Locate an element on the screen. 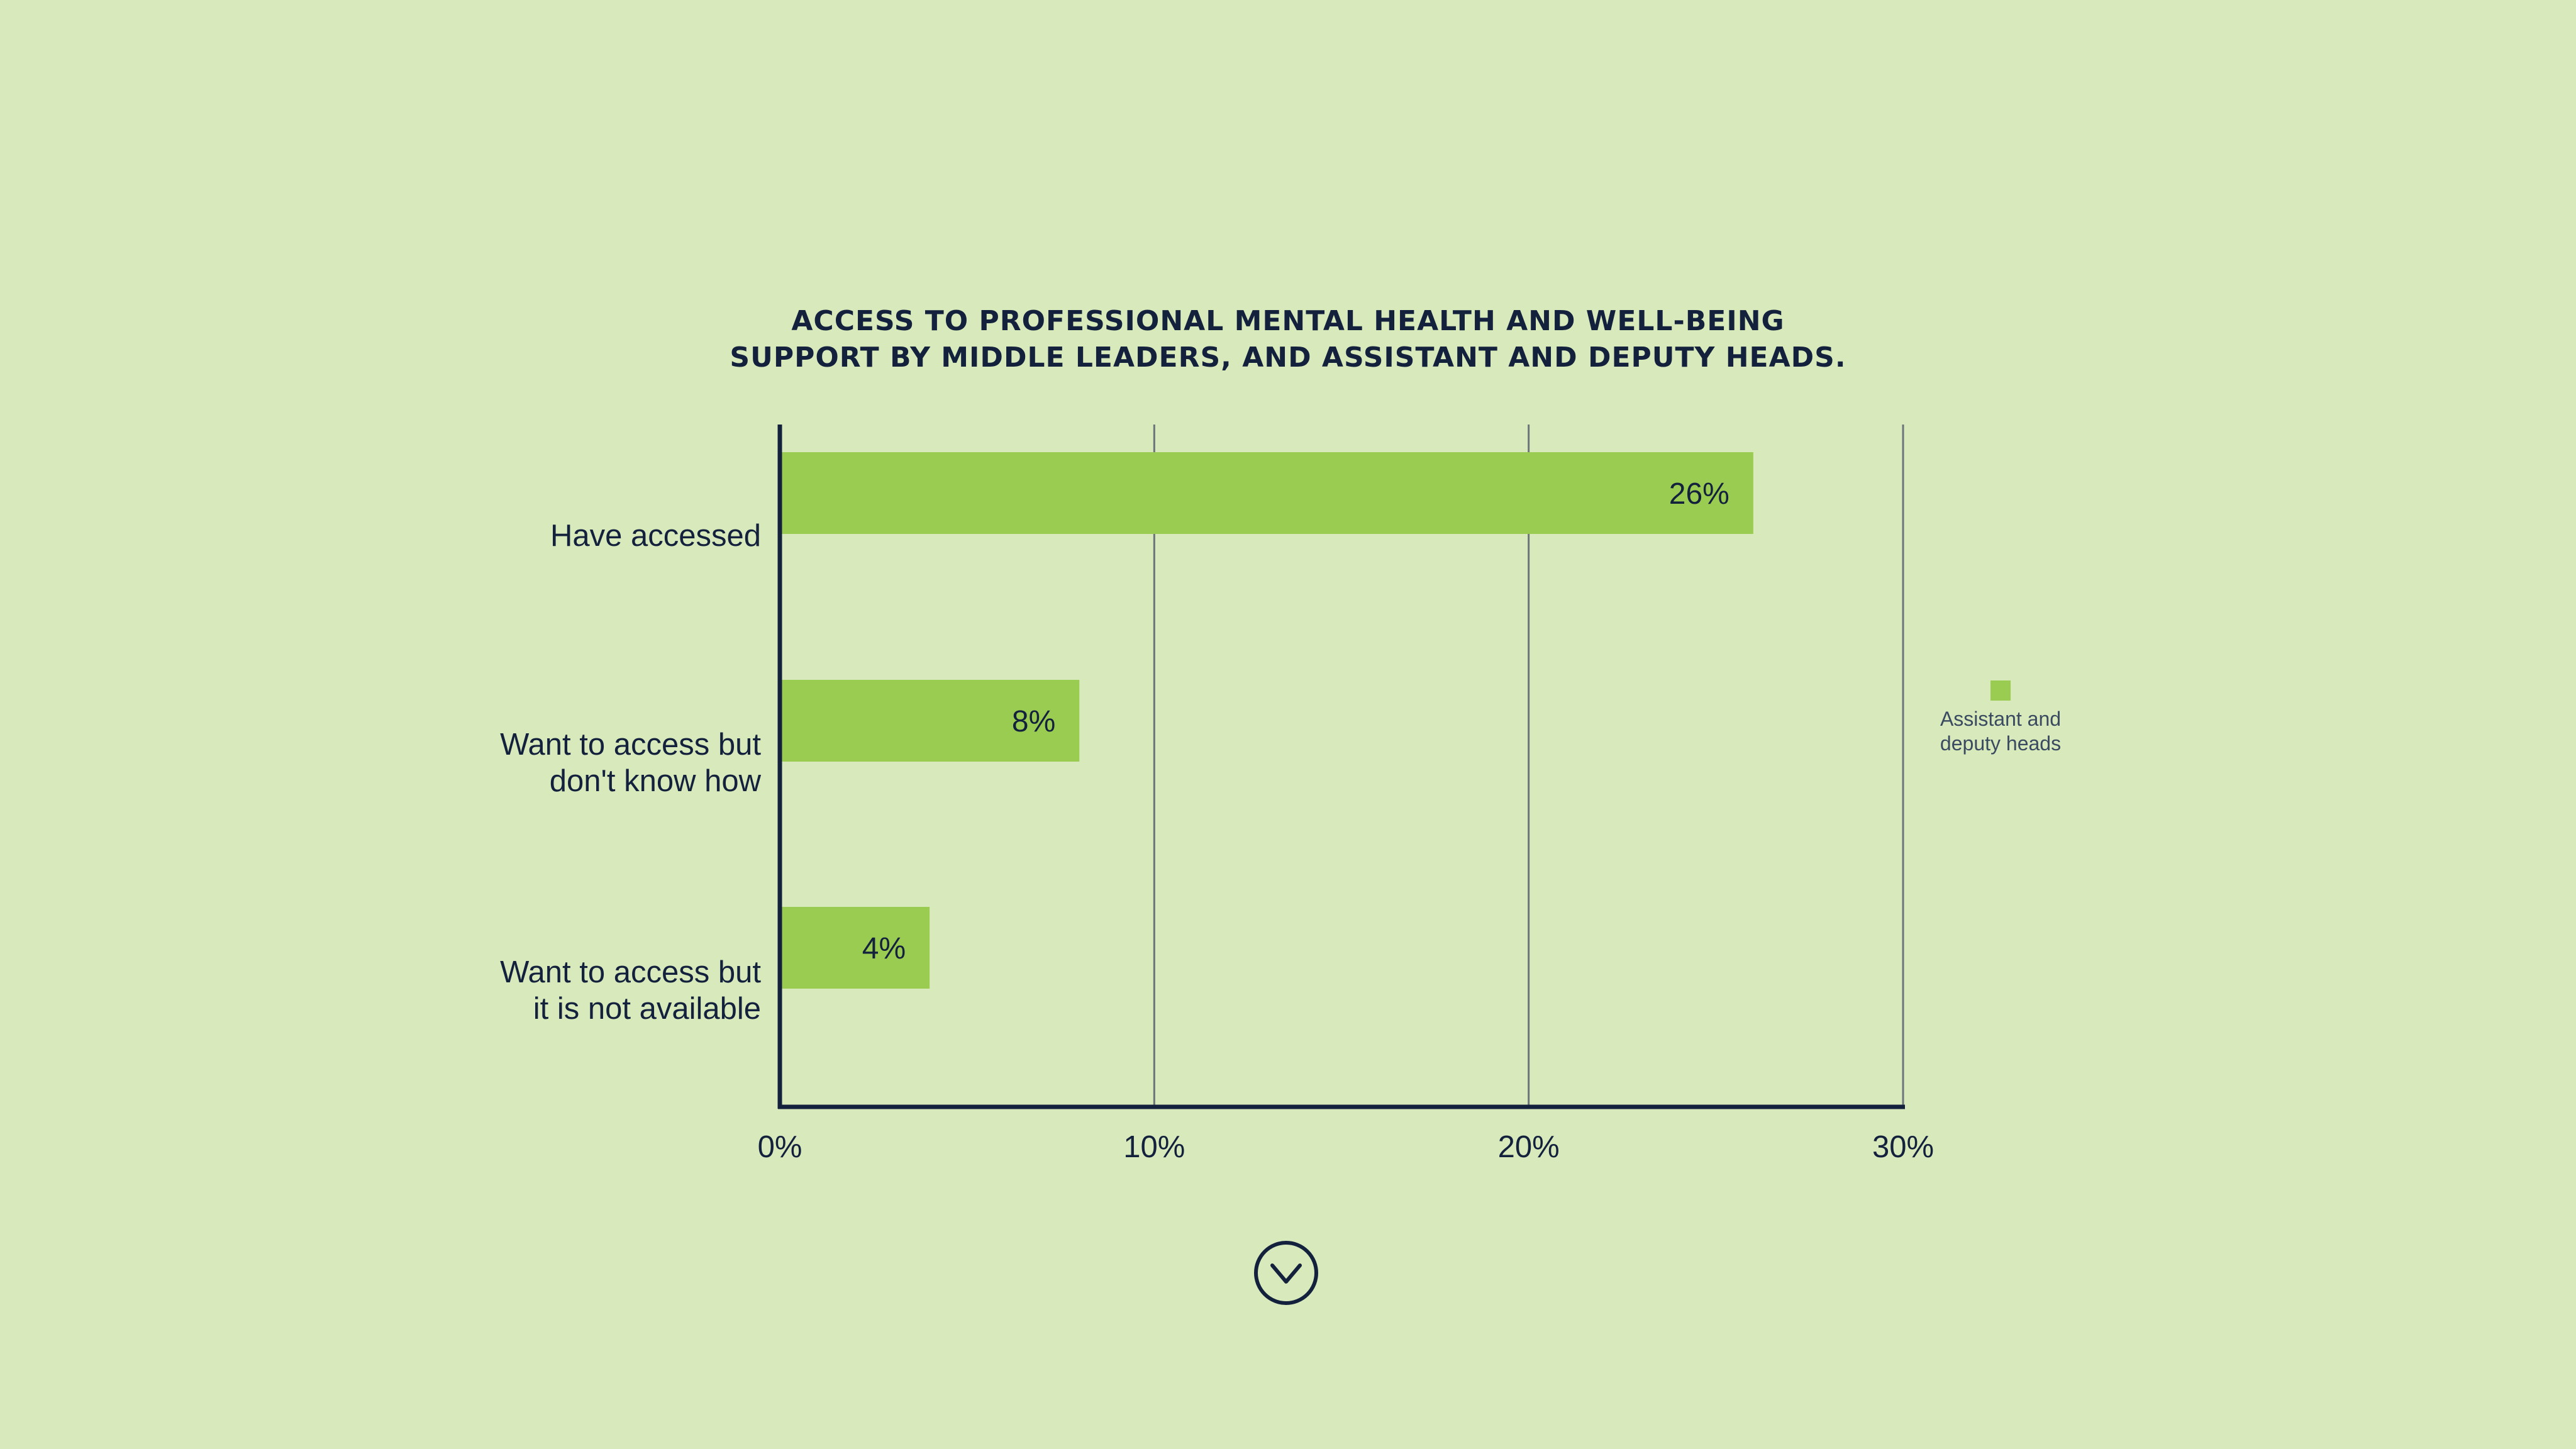 The image size is (2576, 1449). data-label-1: 8% is located at coordinates (1033, 721).